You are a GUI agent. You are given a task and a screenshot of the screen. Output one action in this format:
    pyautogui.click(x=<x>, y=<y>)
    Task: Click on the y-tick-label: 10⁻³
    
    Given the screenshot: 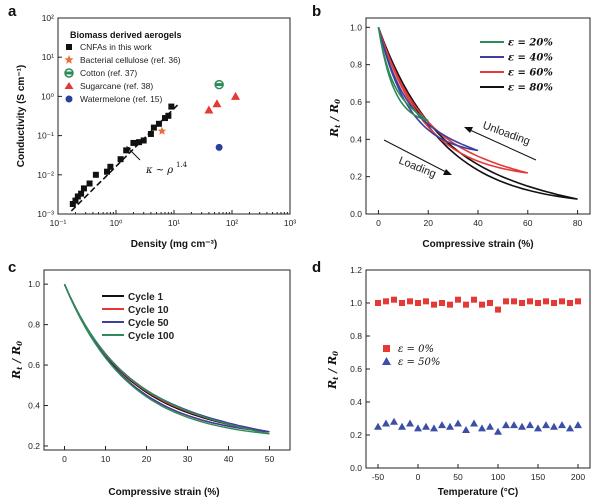 What is the action you would take?
    pyautogui.click(x=45, y=214)
    